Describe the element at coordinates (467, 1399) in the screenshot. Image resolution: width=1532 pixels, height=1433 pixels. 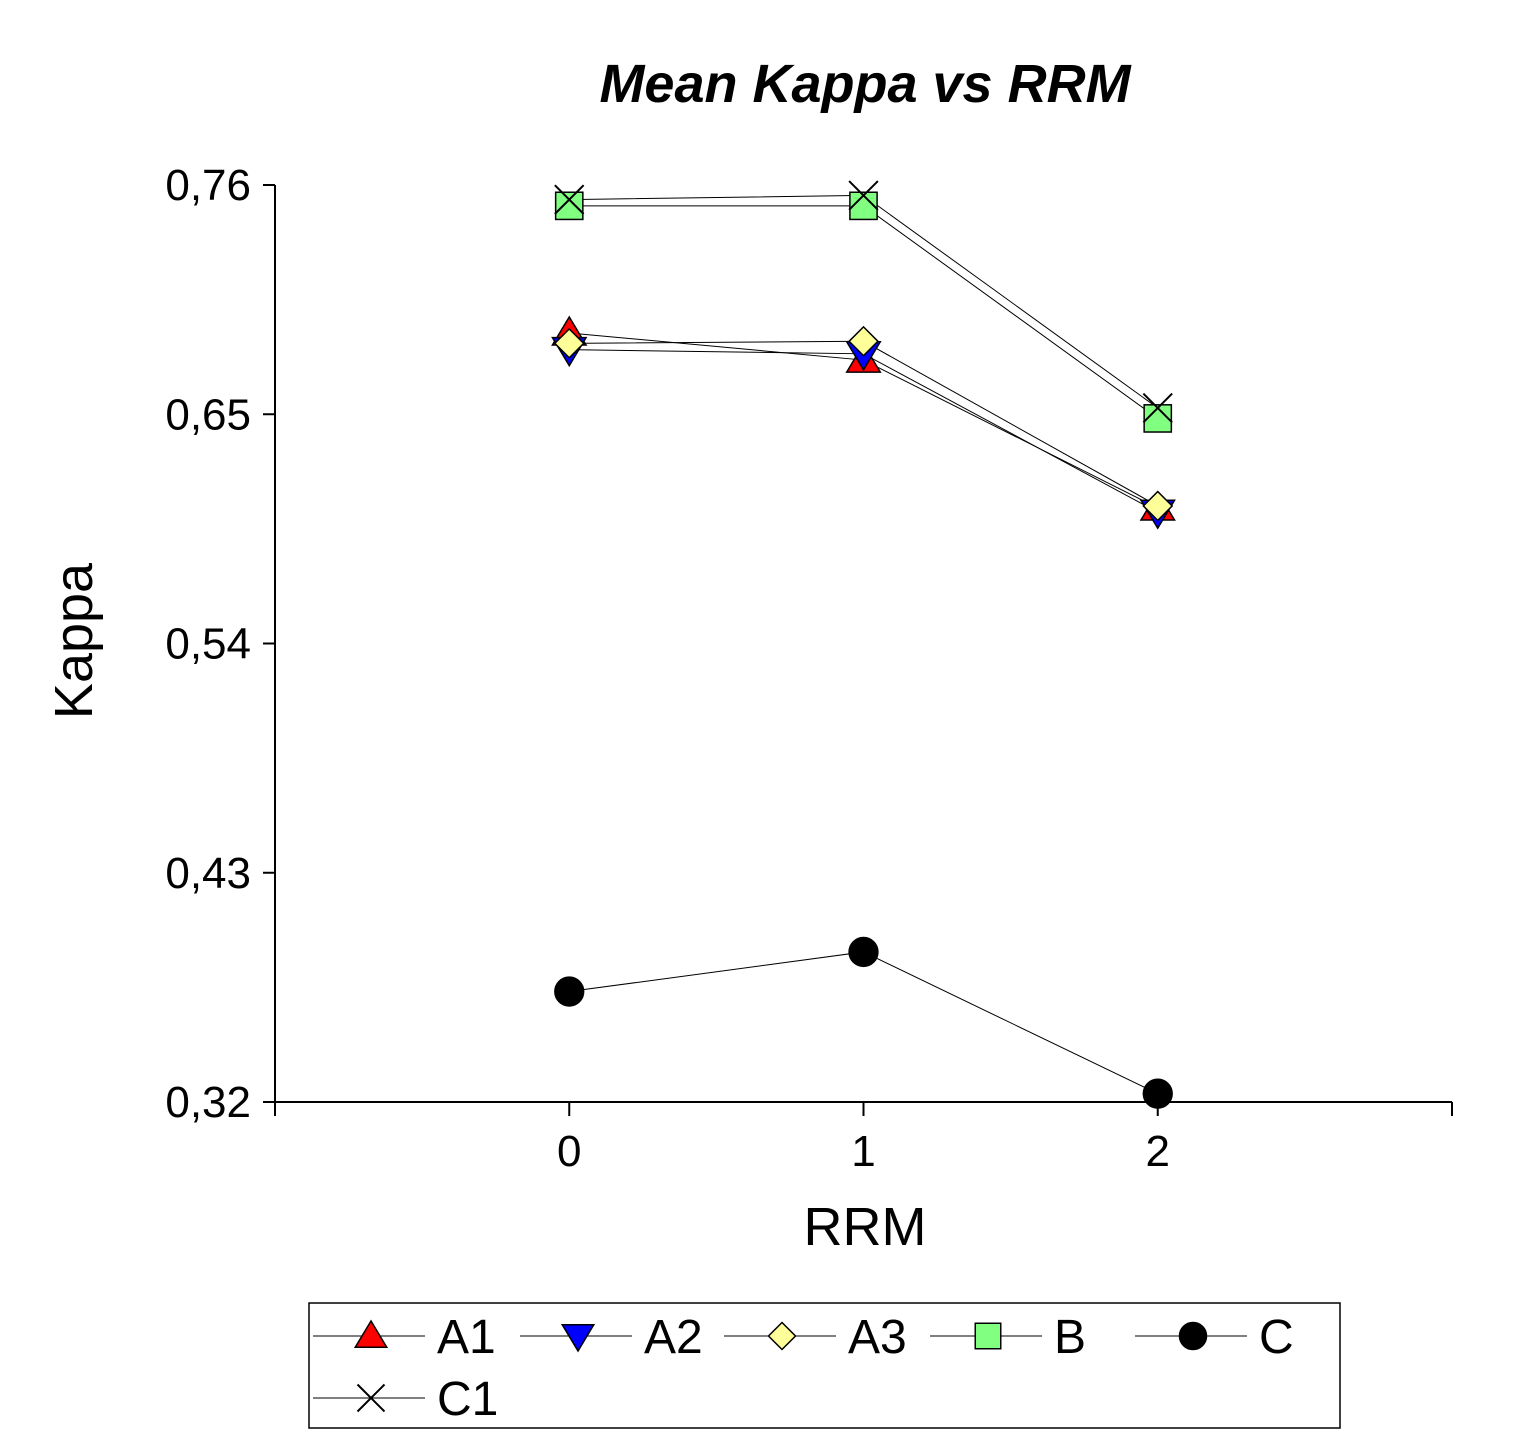
I see `legend-label-c1: C1` at that location.